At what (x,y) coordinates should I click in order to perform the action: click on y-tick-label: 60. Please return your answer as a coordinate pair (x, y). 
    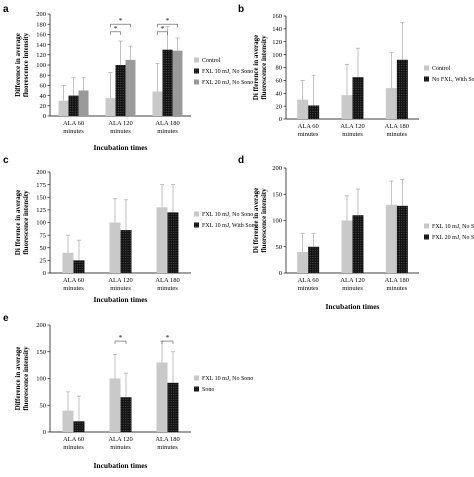
    Looking at the image, I should click on (279, 81).